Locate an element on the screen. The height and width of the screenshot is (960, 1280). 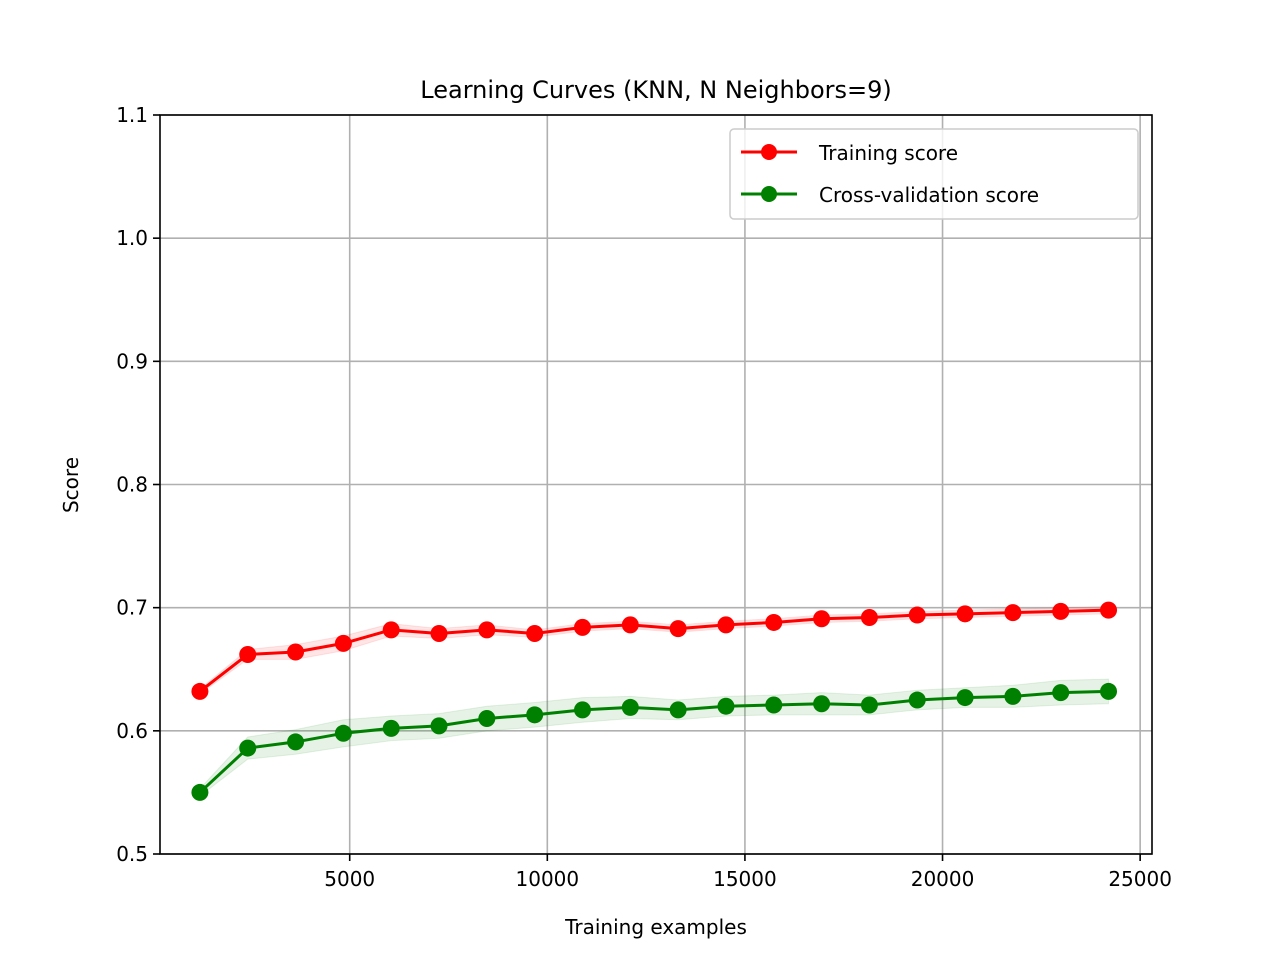
x-tick-label: 25000 is located at coordinates (1140, 879).